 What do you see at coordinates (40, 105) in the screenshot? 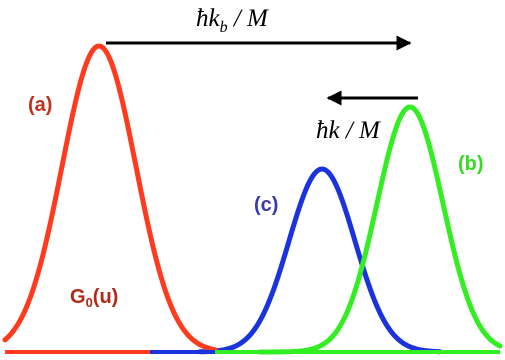
I see `label-a: (a)` at bounding box center [40, 105].